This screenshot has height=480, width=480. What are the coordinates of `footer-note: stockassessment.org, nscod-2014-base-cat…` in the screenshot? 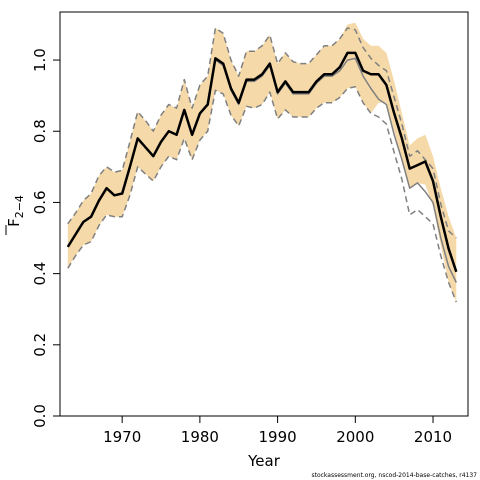 It's located at (394, 475).